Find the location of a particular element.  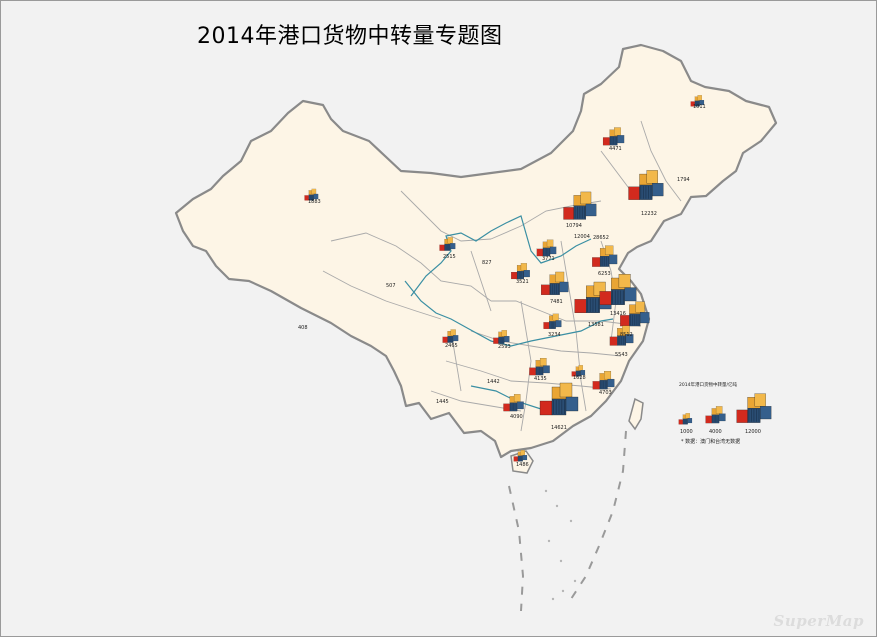

map-label: 4090 is located at coordinates (516, 417).